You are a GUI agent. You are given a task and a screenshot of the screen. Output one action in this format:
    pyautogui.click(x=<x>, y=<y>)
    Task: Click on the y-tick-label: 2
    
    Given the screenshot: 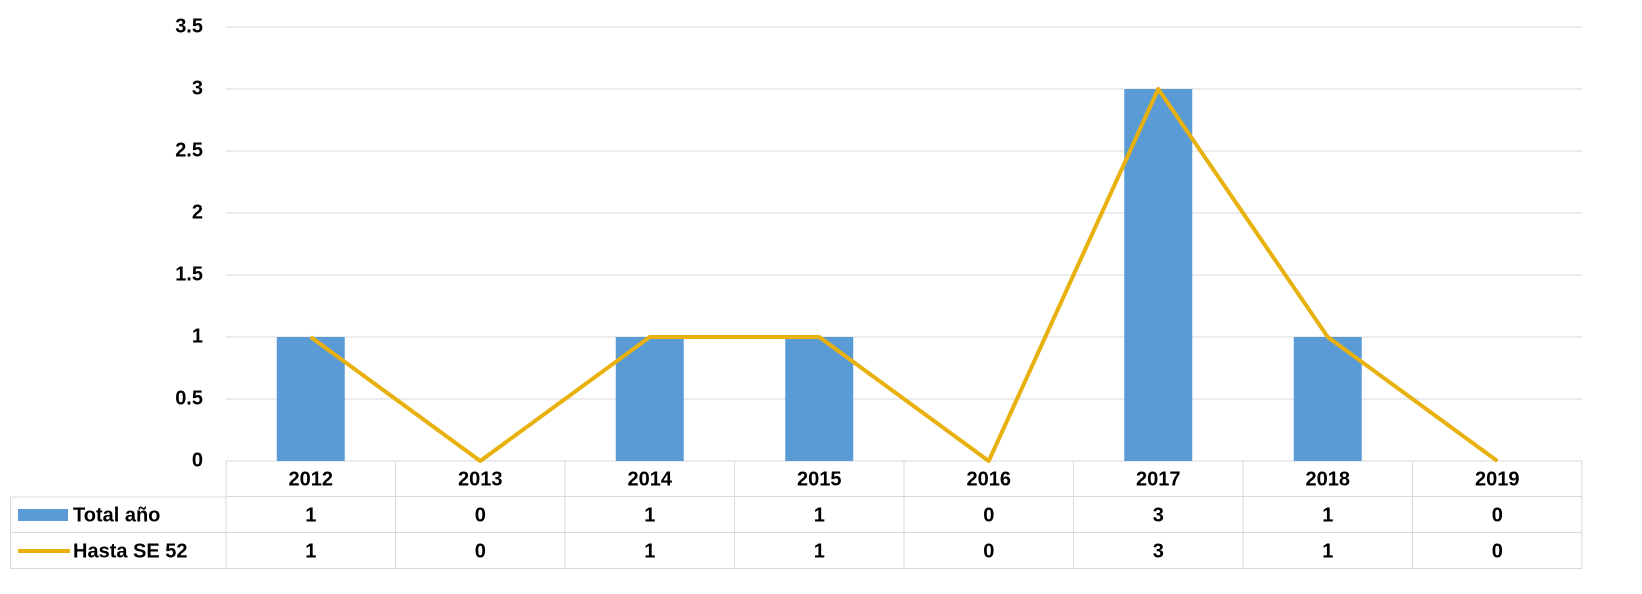 What is the action you would take?
    pyautogui.click(x=197, y=212)
    